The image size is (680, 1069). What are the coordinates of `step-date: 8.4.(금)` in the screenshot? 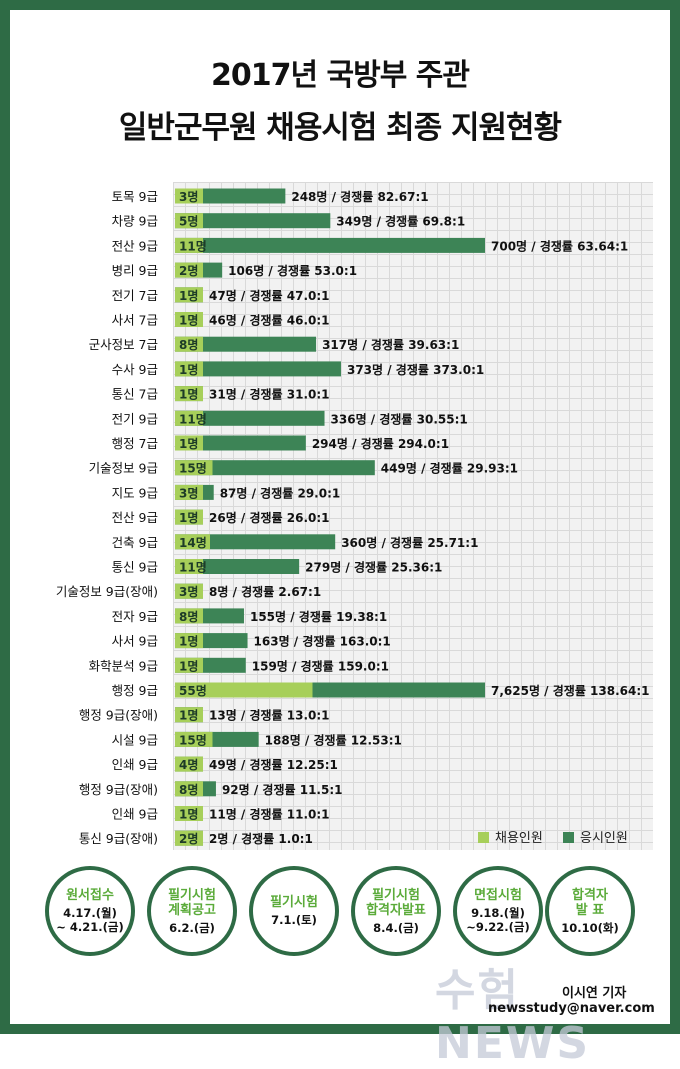 It's located at (396, 927).